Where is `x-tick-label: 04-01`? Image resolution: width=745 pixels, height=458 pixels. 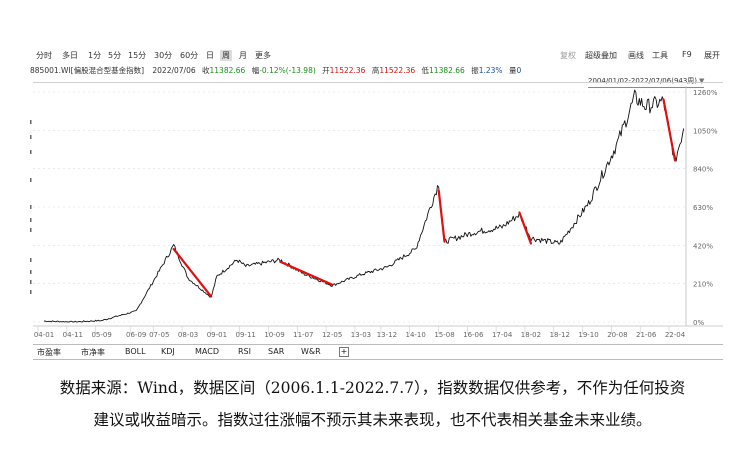 x-tick-label: 04-01 is located at coordinates (44, 335).